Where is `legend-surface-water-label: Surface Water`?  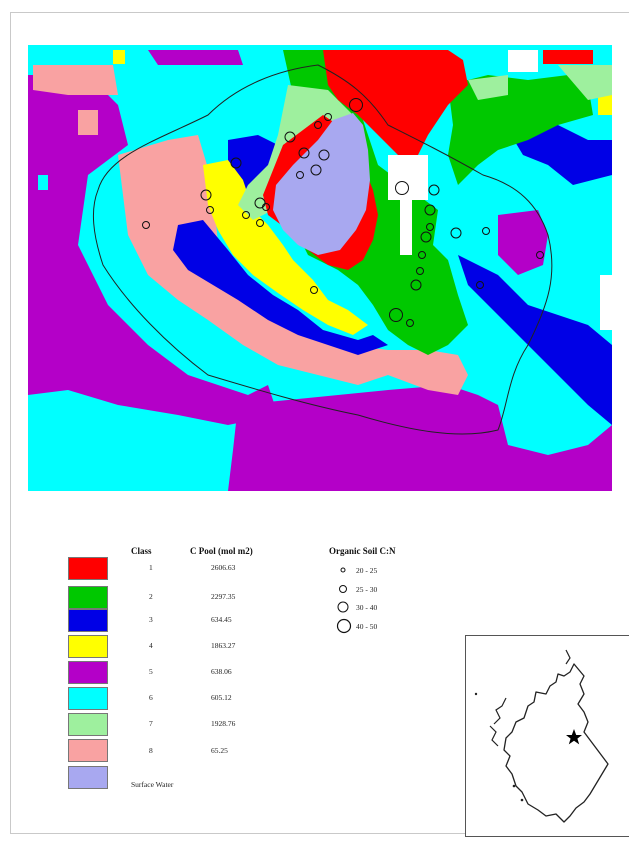 legend-surface-water-label: Surface Water is located at coordinates (152, 784).